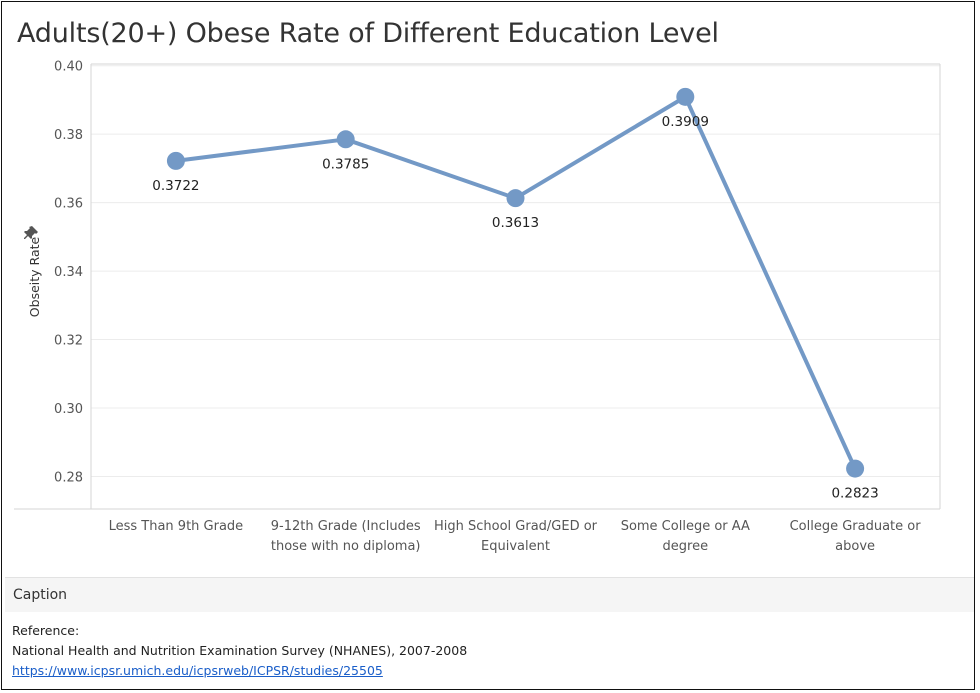 The image size is (980, 693). What do you see at coordinates (68, 409) in the screenshot?
I see `y-tick-label: 0.30` at bounding box center [68, 409].